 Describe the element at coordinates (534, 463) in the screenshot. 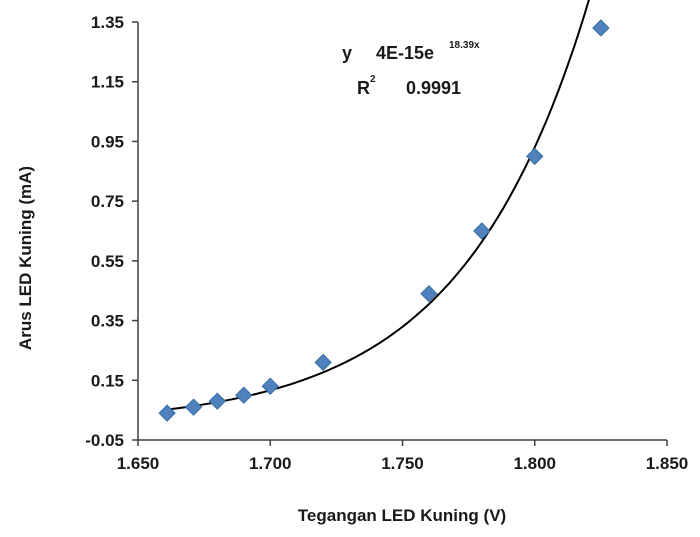

I see `x-tick-label: 1.800` at that location.